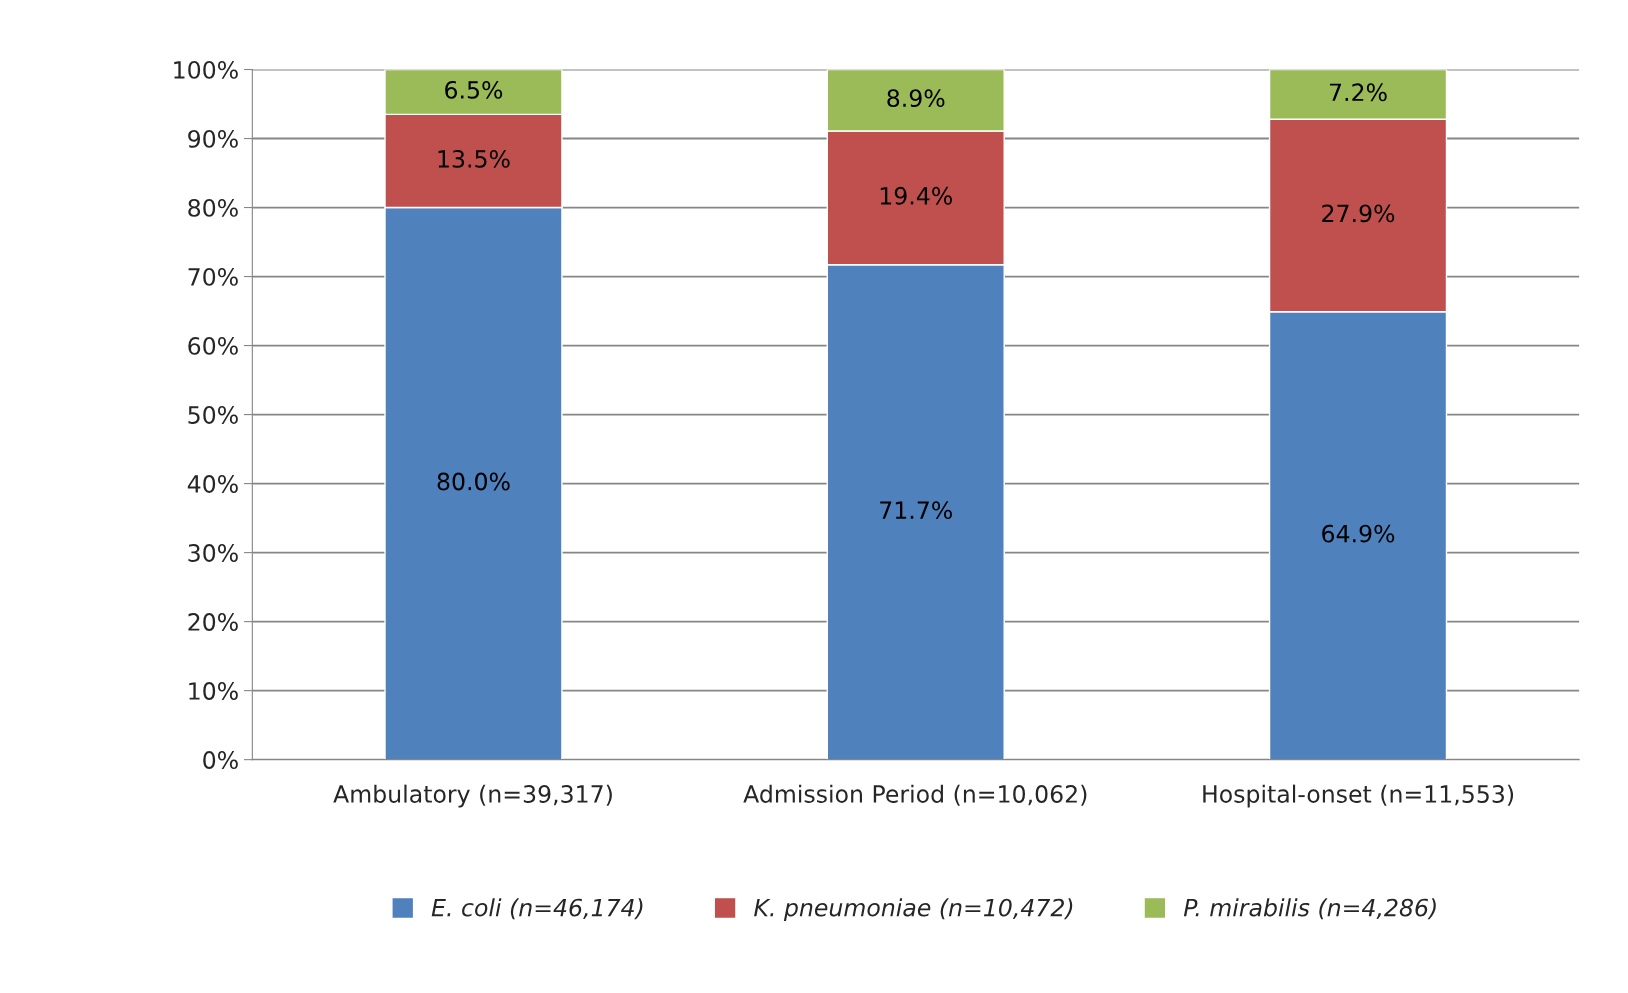 The width and height of the screenshot is (1628, 993). What do you see at coordinates (213, 346) in the screenshot?
I see `y-tick-label: 60%` at bounding box center [213, 346].